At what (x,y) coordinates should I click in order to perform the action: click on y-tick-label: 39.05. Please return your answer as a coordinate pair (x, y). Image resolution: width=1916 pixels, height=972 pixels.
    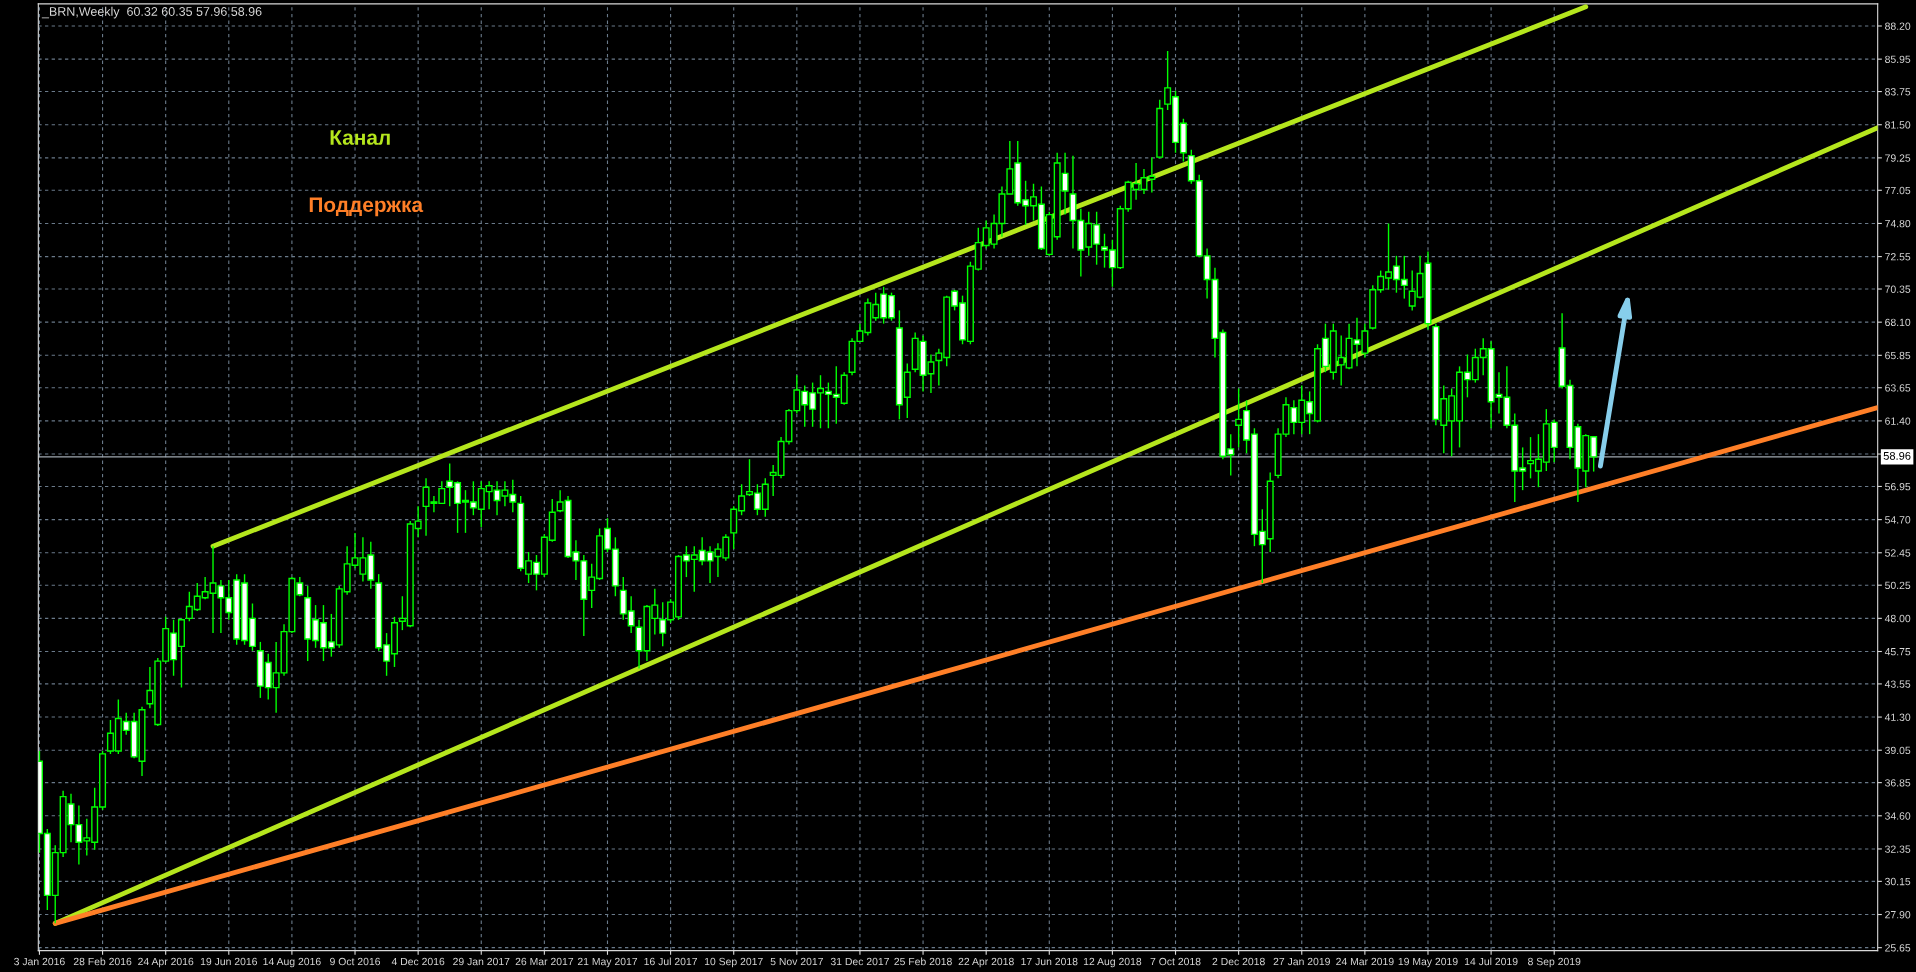
    Looking at the image, I should click on (1898, 750).